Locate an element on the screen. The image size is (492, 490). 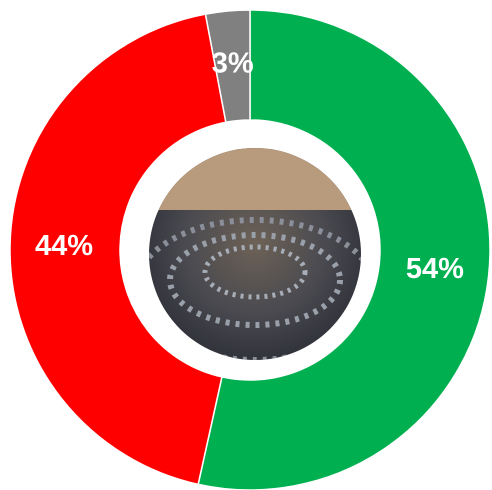
value-label: 44% is located at coordinates (64, 246).